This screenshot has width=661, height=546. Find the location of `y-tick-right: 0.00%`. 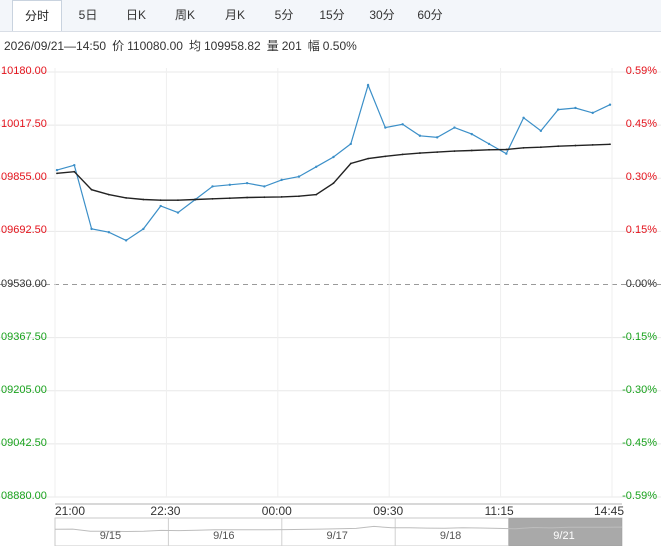

y-tick-right: 0.00% is located at coordinates (641, 283).